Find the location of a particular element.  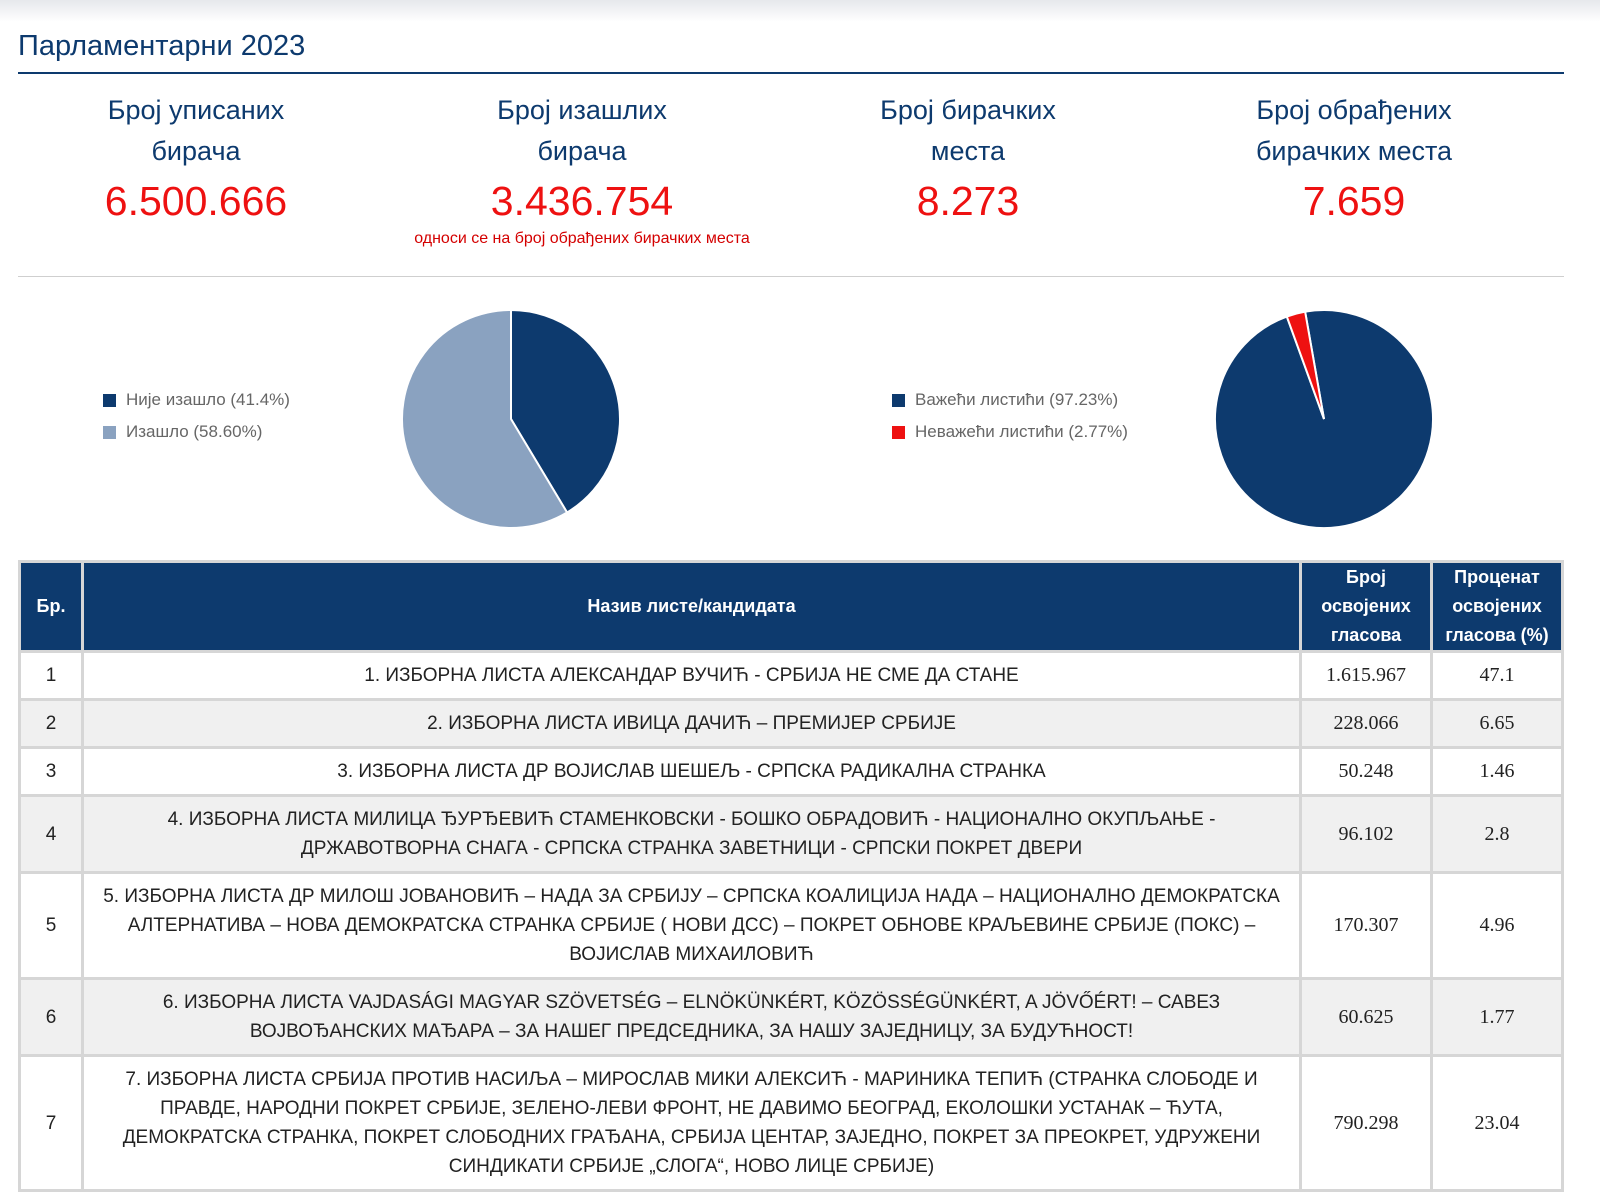

cell-no: 4 is located at coordinates (51, 834).